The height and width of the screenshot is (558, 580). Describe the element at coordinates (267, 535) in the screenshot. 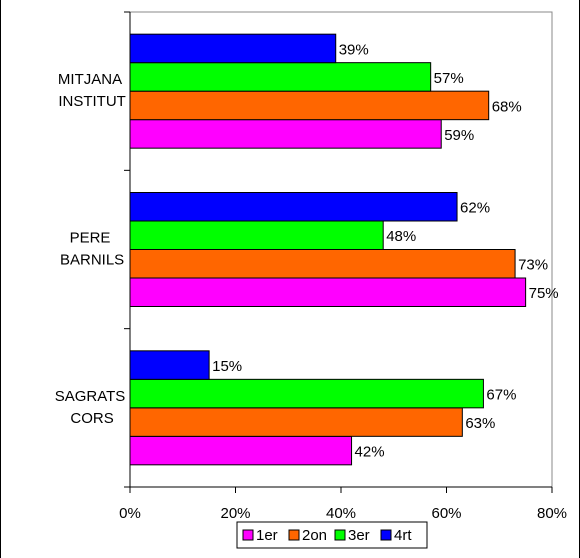

I see `legend-label: 1er` at that location.